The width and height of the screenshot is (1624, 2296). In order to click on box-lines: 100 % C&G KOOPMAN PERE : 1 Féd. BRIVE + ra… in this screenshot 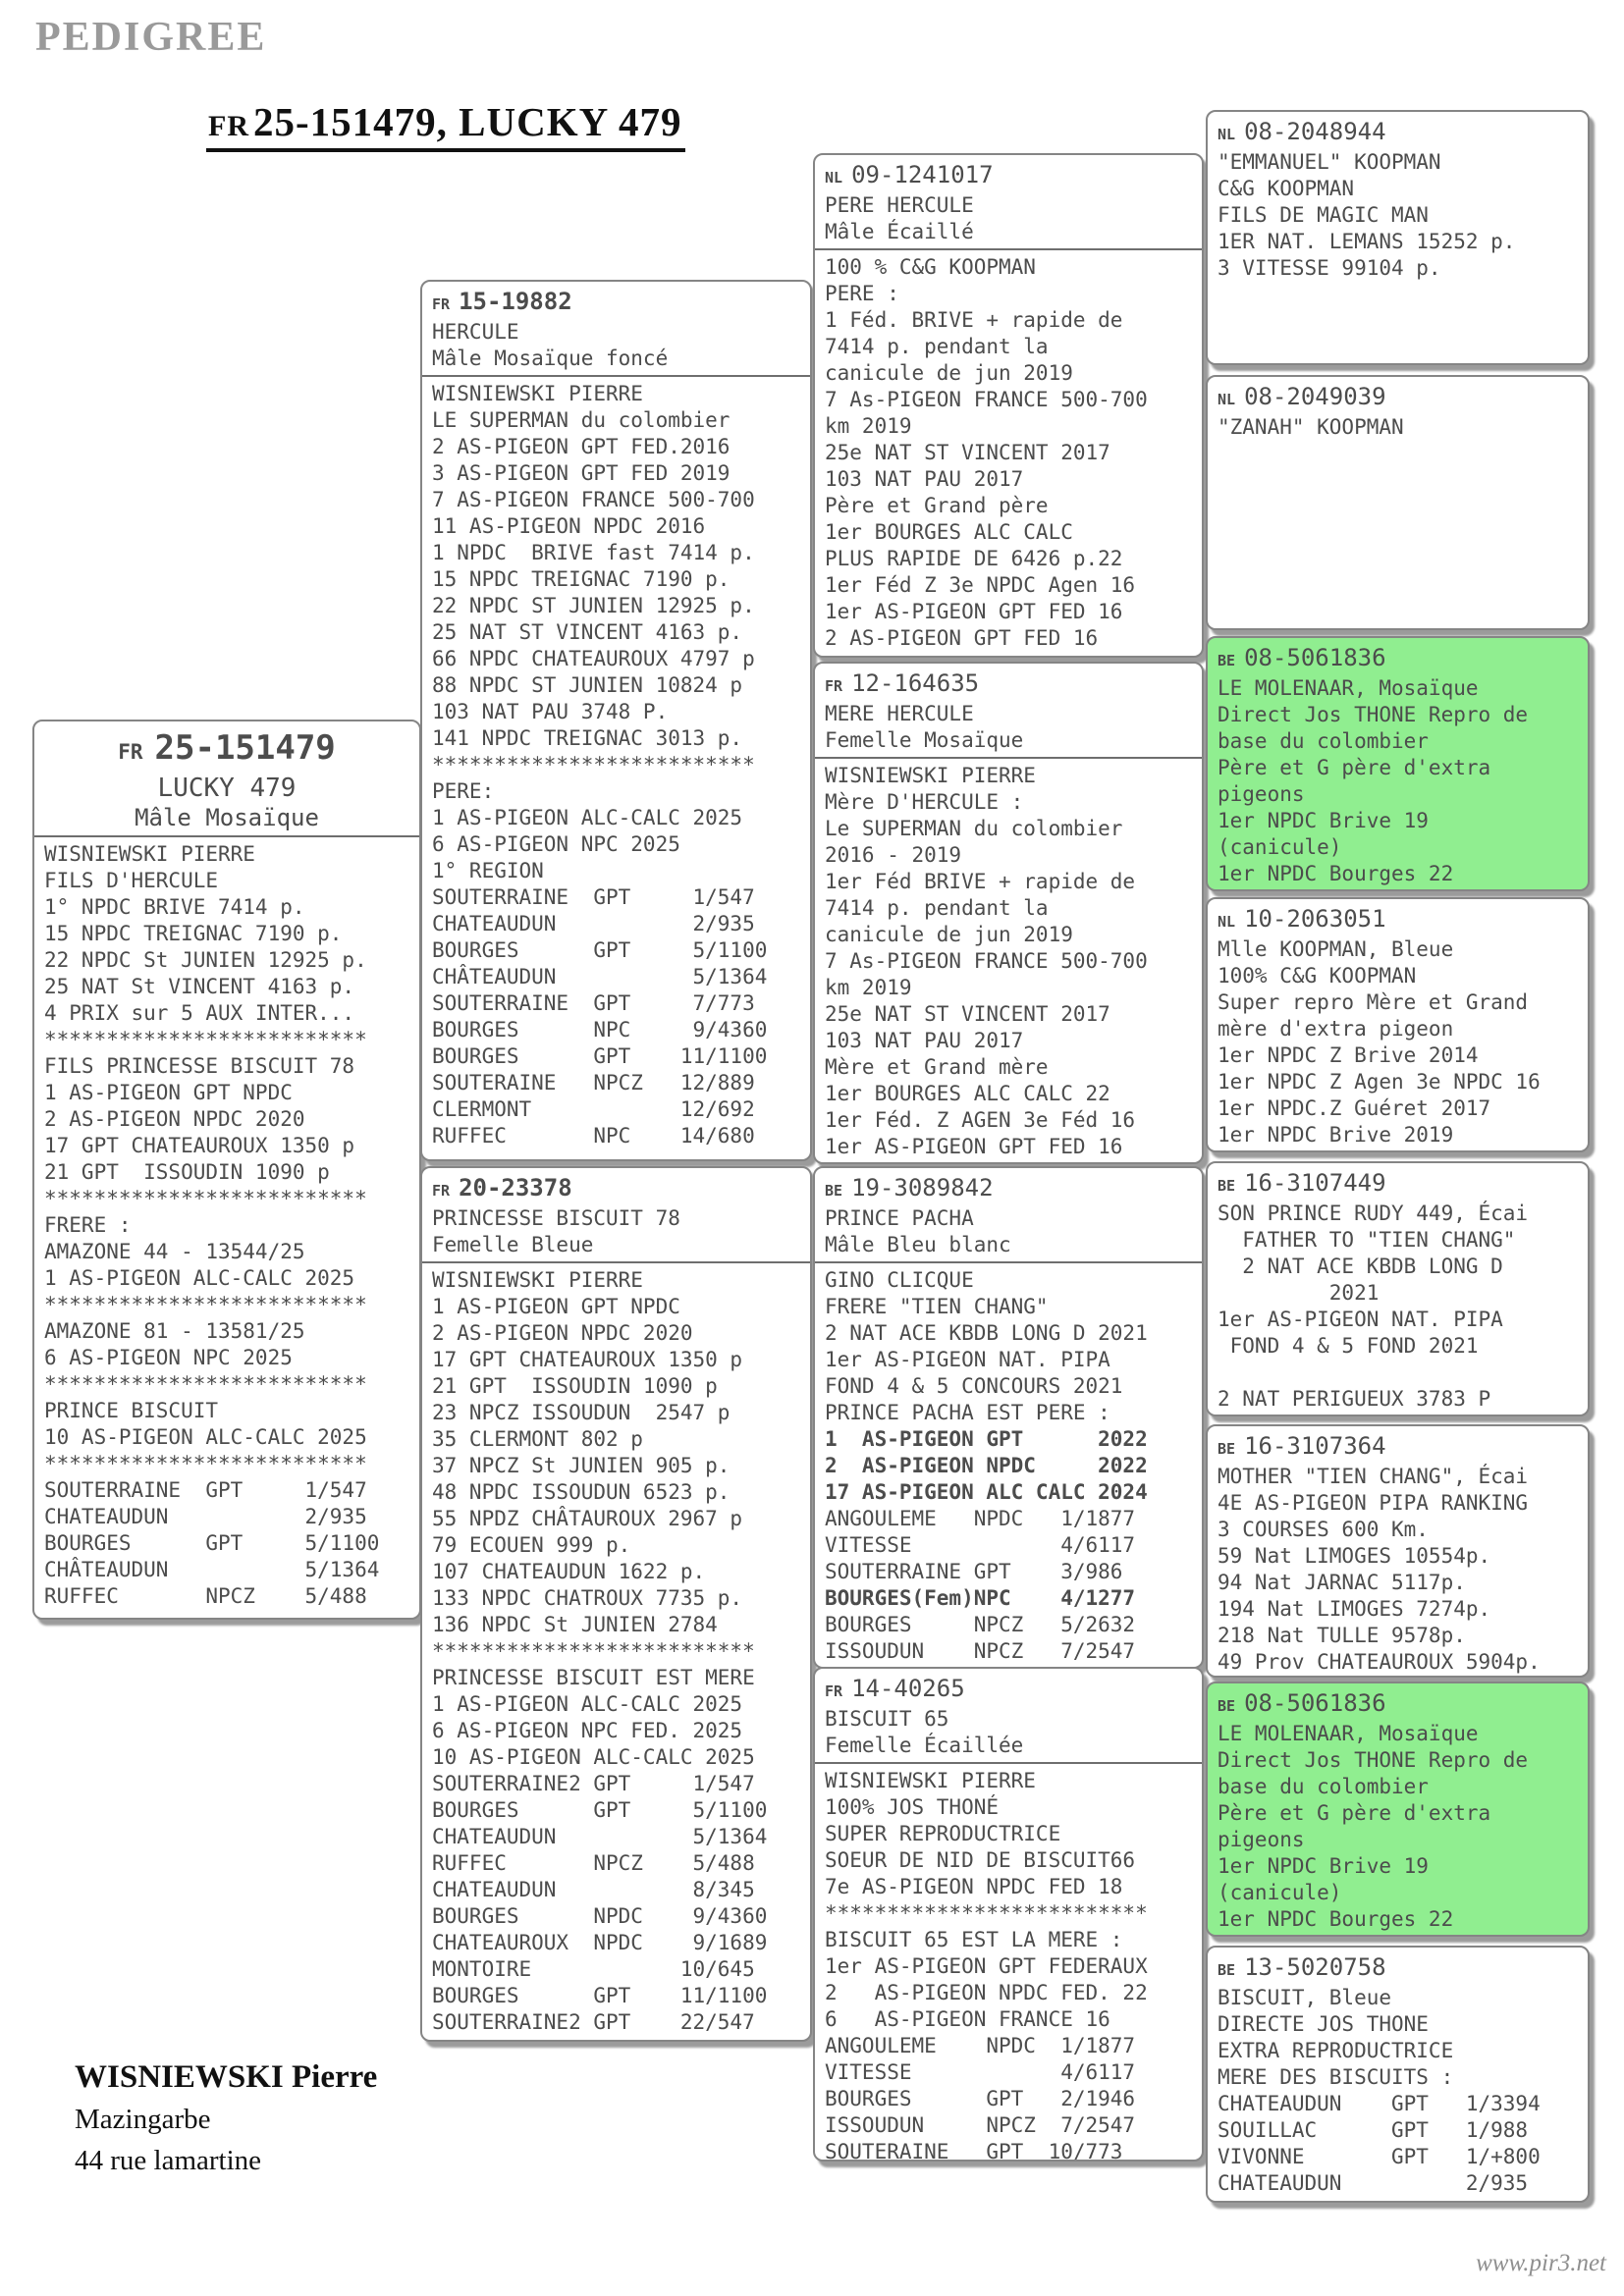, I will do `click(1008, 453)`.